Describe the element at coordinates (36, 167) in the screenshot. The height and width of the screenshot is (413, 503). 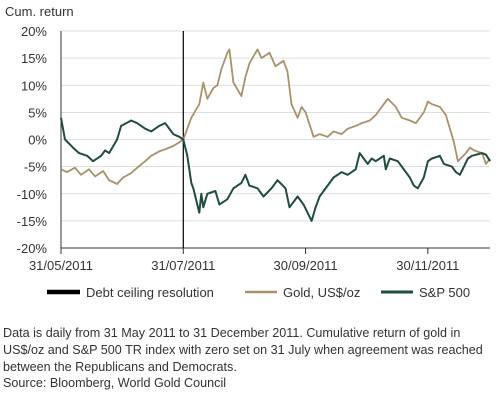
I see `y-tick-label: -5%` at that location.